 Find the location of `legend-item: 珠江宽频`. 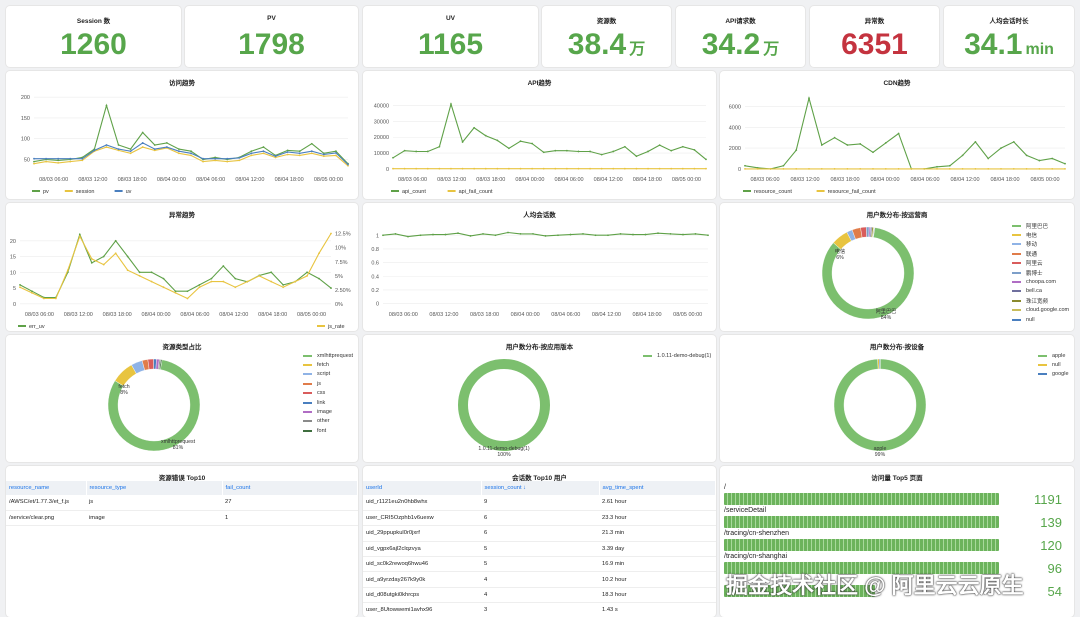

legend-item: 珠江宽频 is located at coordinates (1040, 300).